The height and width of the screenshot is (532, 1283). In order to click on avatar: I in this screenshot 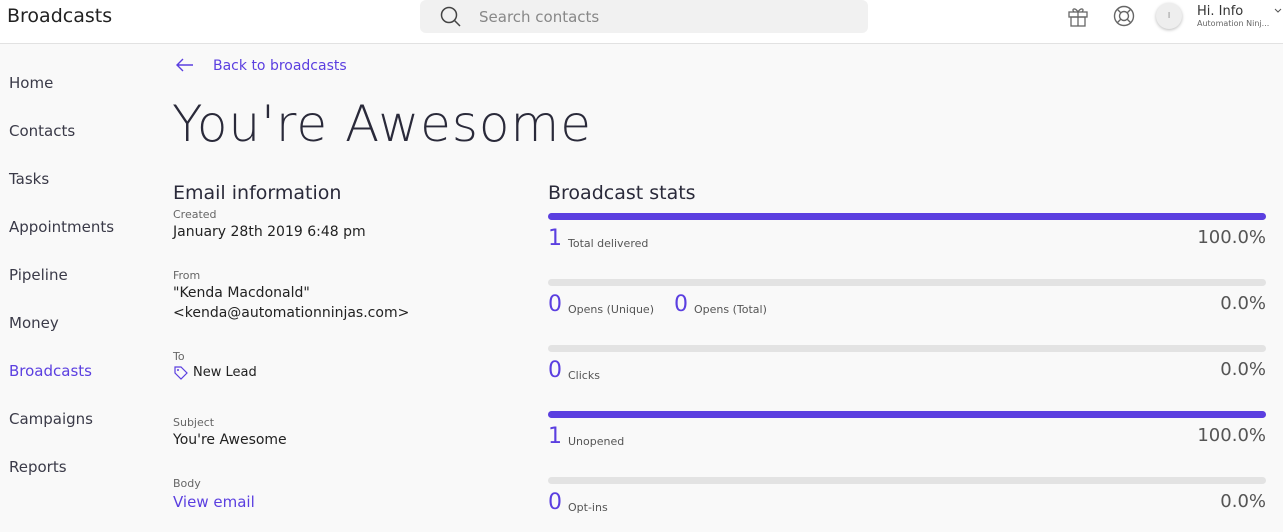, I will do `click(1169, 16)`.